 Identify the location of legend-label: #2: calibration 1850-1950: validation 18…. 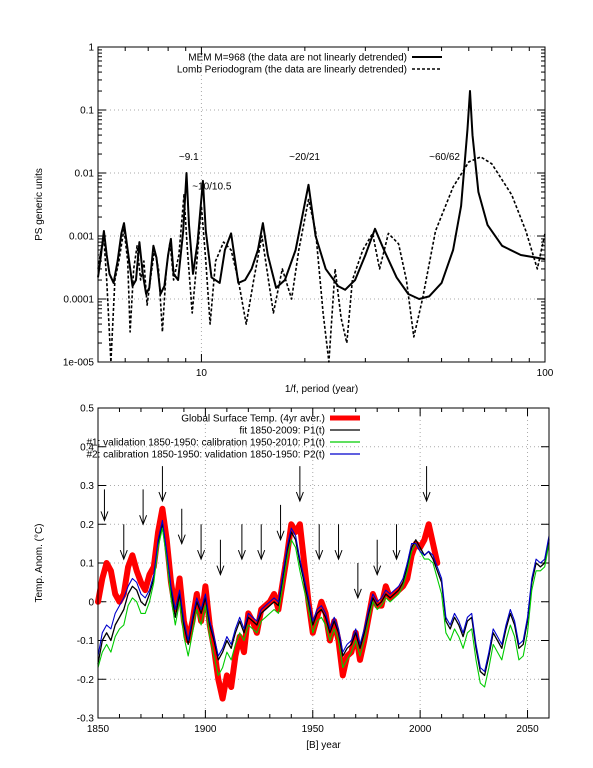
(206, 455).